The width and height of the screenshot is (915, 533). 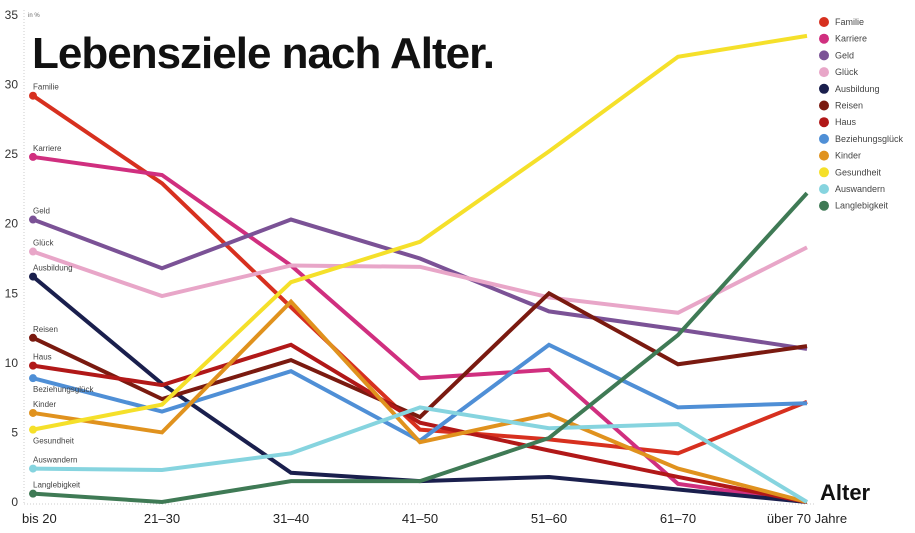 What do you see at coordinates (14, 502) in the screenshot?
I see `y-tick-label: 0` at bounding box center [14, 502].